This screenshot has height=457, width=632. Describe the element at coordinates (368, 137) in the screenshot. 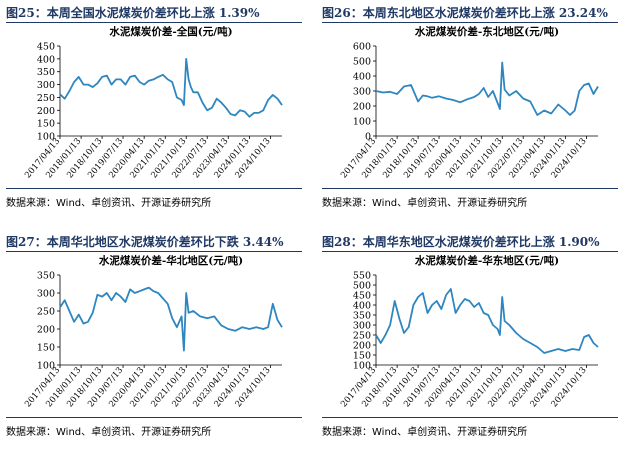

I see `y-tick-label: 0` at that location.